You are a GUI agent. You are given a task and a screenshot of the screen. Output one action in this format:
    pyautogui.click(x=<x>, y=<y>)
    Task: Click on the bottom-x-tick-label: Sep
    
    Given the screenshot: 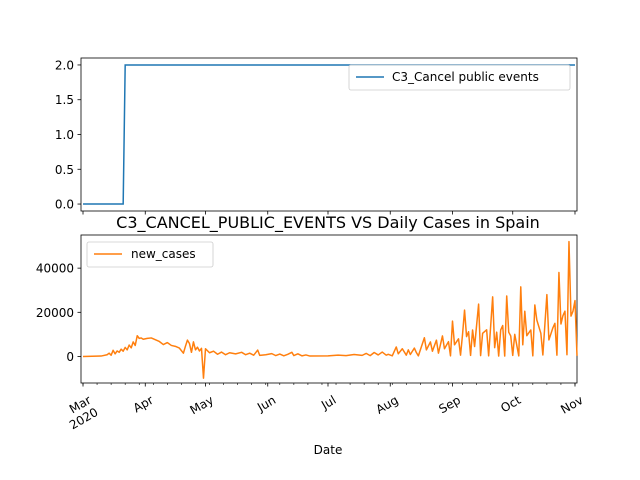 What is the action you would take?
    pyautogui.click(x=449, y=404)
    